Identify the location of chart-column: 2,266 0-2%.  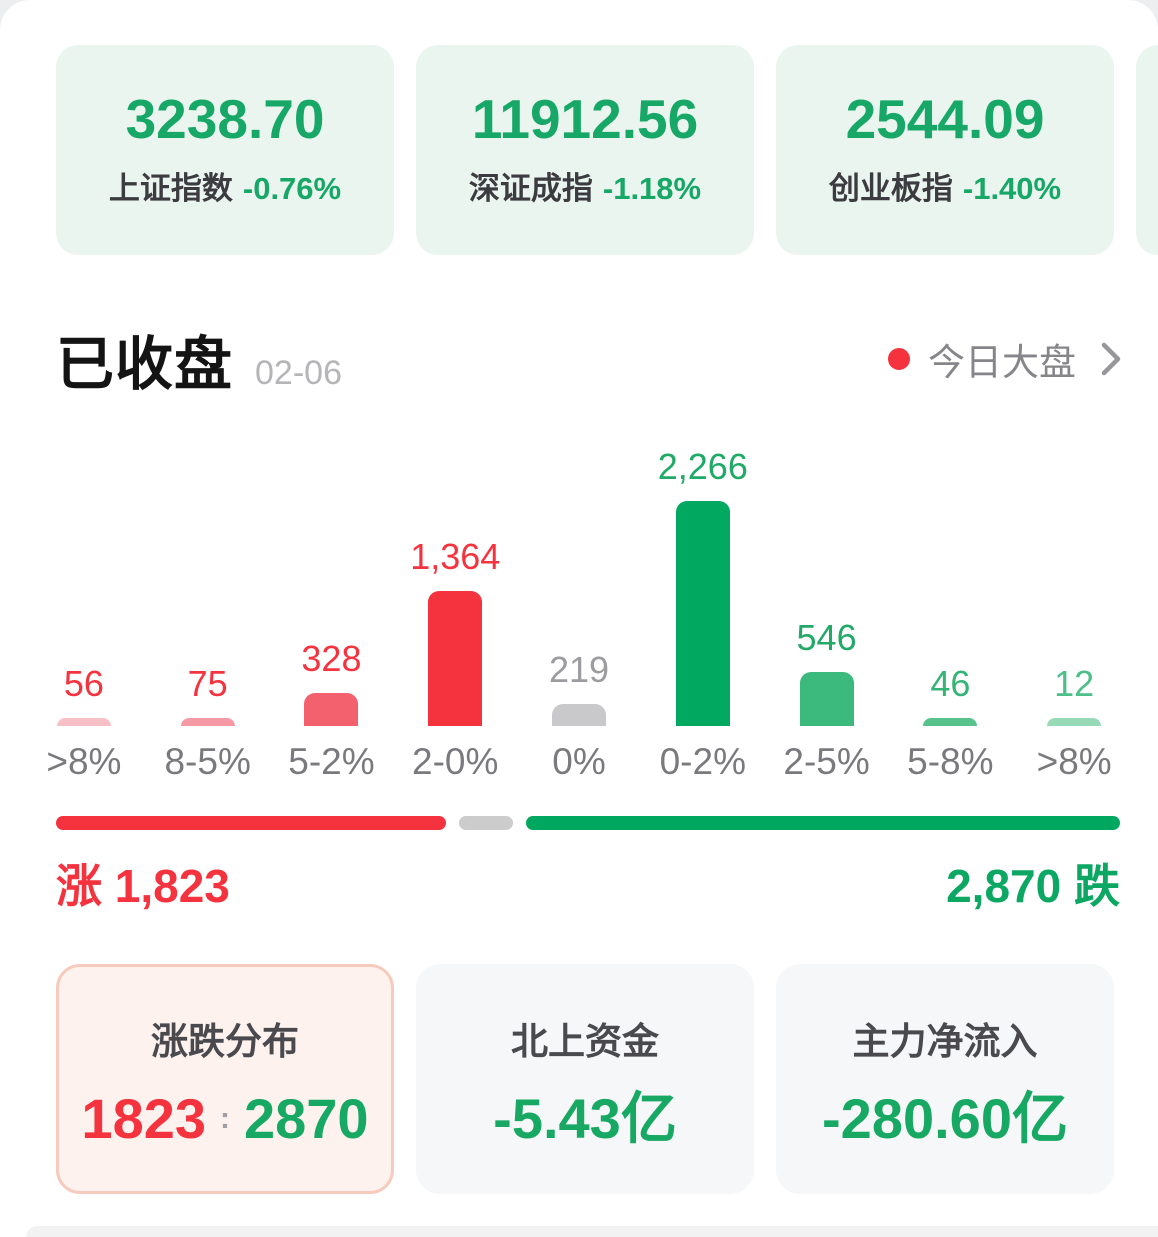
(703, 614).